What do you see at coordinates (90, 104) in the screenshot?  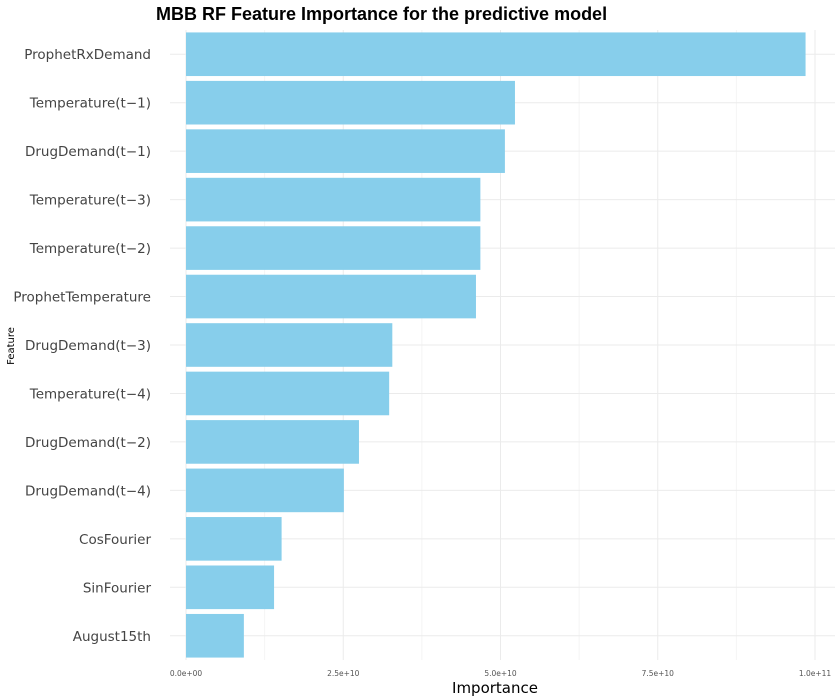 I see `y-tick-label: Temperature(t−1)` at bounding box center [90, 104].